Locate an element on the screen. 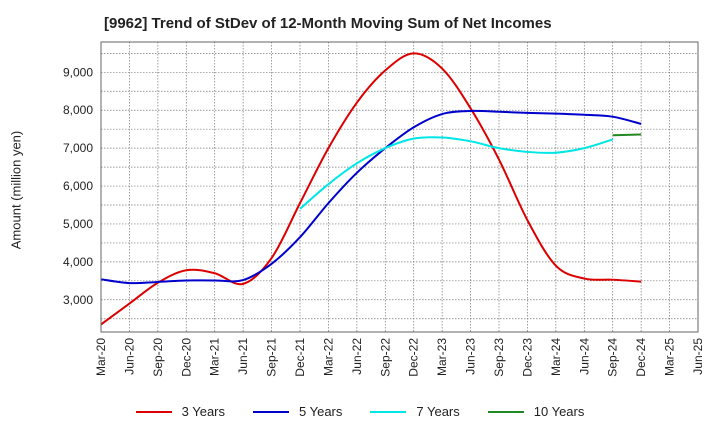 The width and height of the screenshot is (720, 440). y-tick-label: 9,000 is located at coordinates (78, 72).